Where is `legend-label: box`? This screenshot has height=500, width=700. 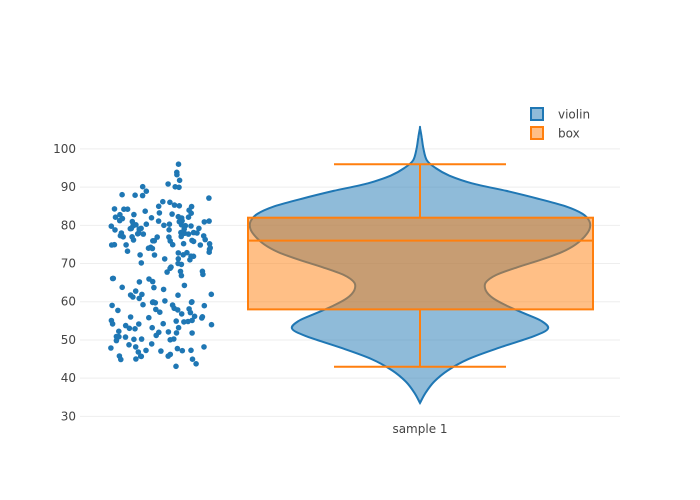
legend-label: box is located at coordinates (569, 134).